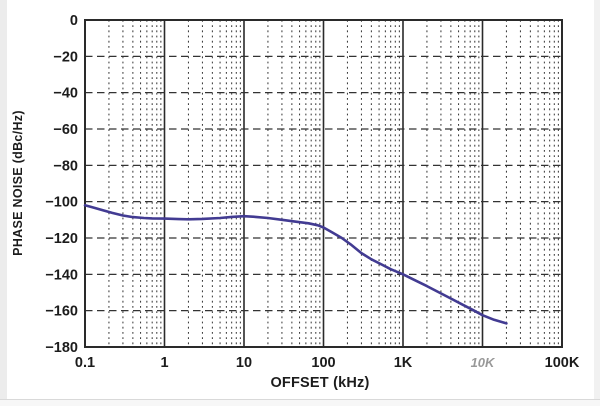 The height and width of the screenshot is (406, 600). Describe the element at coordinates (323, 363) in the screenshot. I see `x-tick-label: 100` at that location.